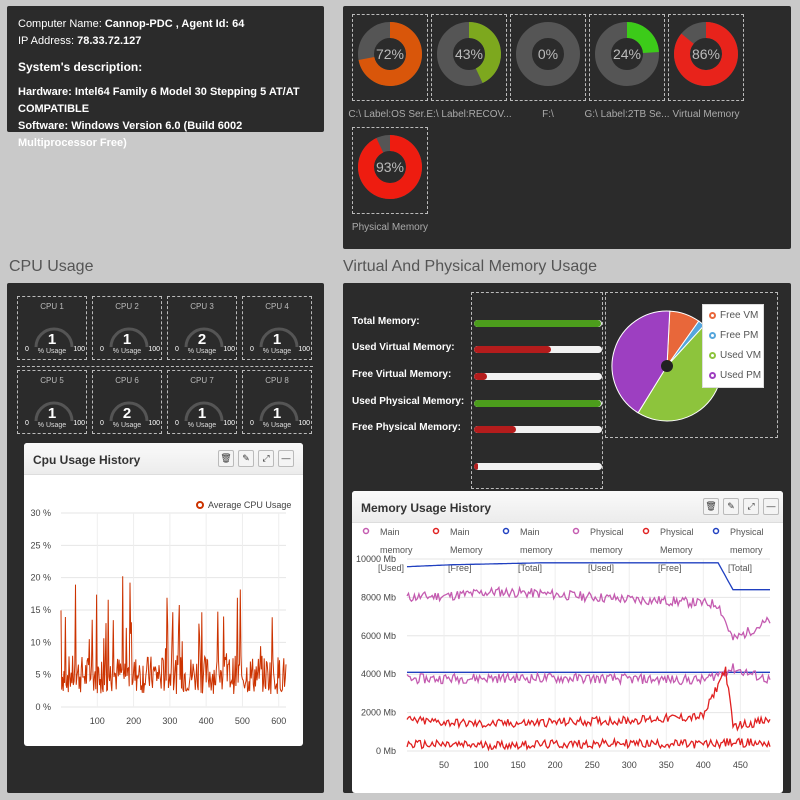 This screenshot has height=800, width=800. I want to click on cpu-gauge: CPU 4 1% Usage 0 100, so click(277, 328).